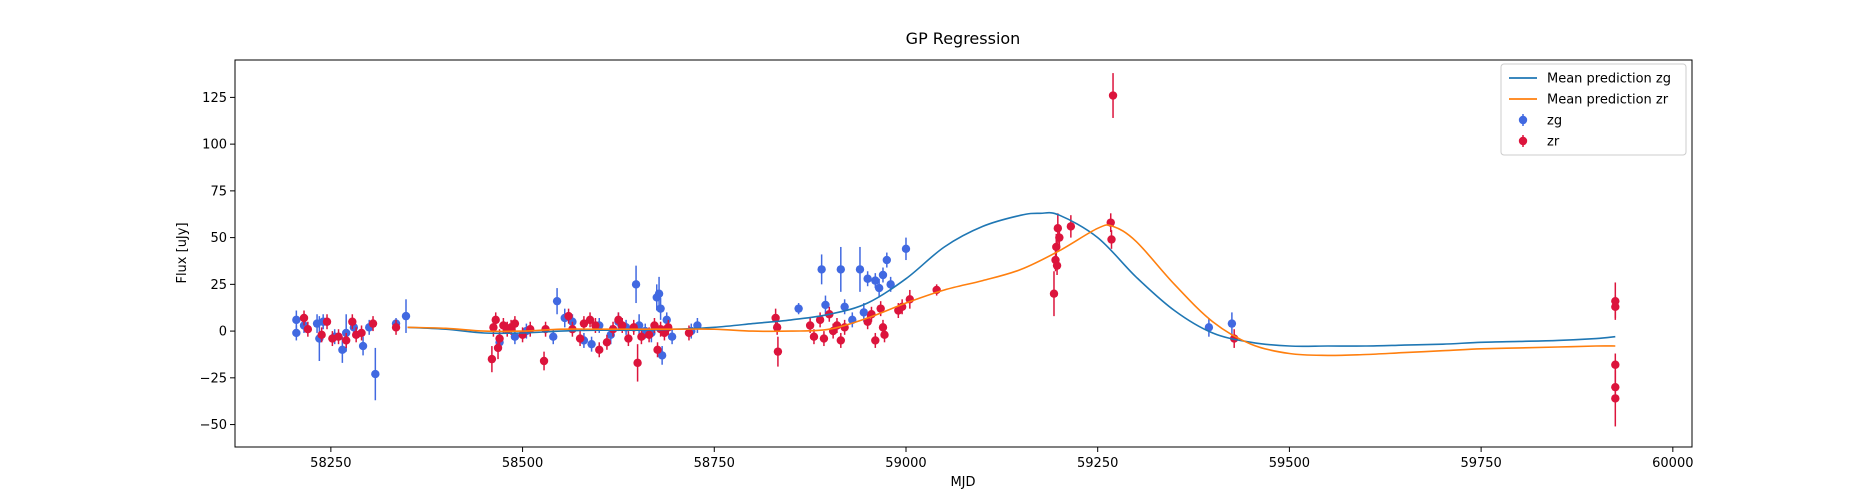 The image size is (1875, 504). I want to click on y-tick-label: 0, so click(223, 332).